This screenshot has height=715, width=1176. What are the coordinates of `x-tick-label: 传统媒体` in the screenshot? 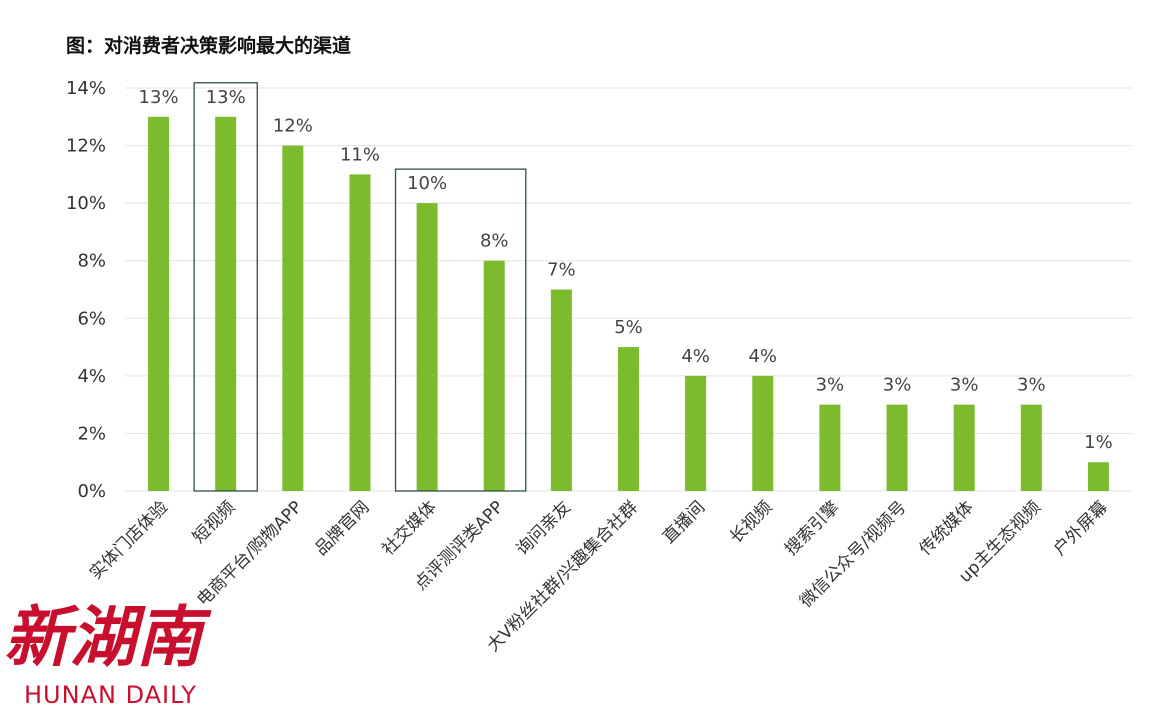 It's located at (946, 528).